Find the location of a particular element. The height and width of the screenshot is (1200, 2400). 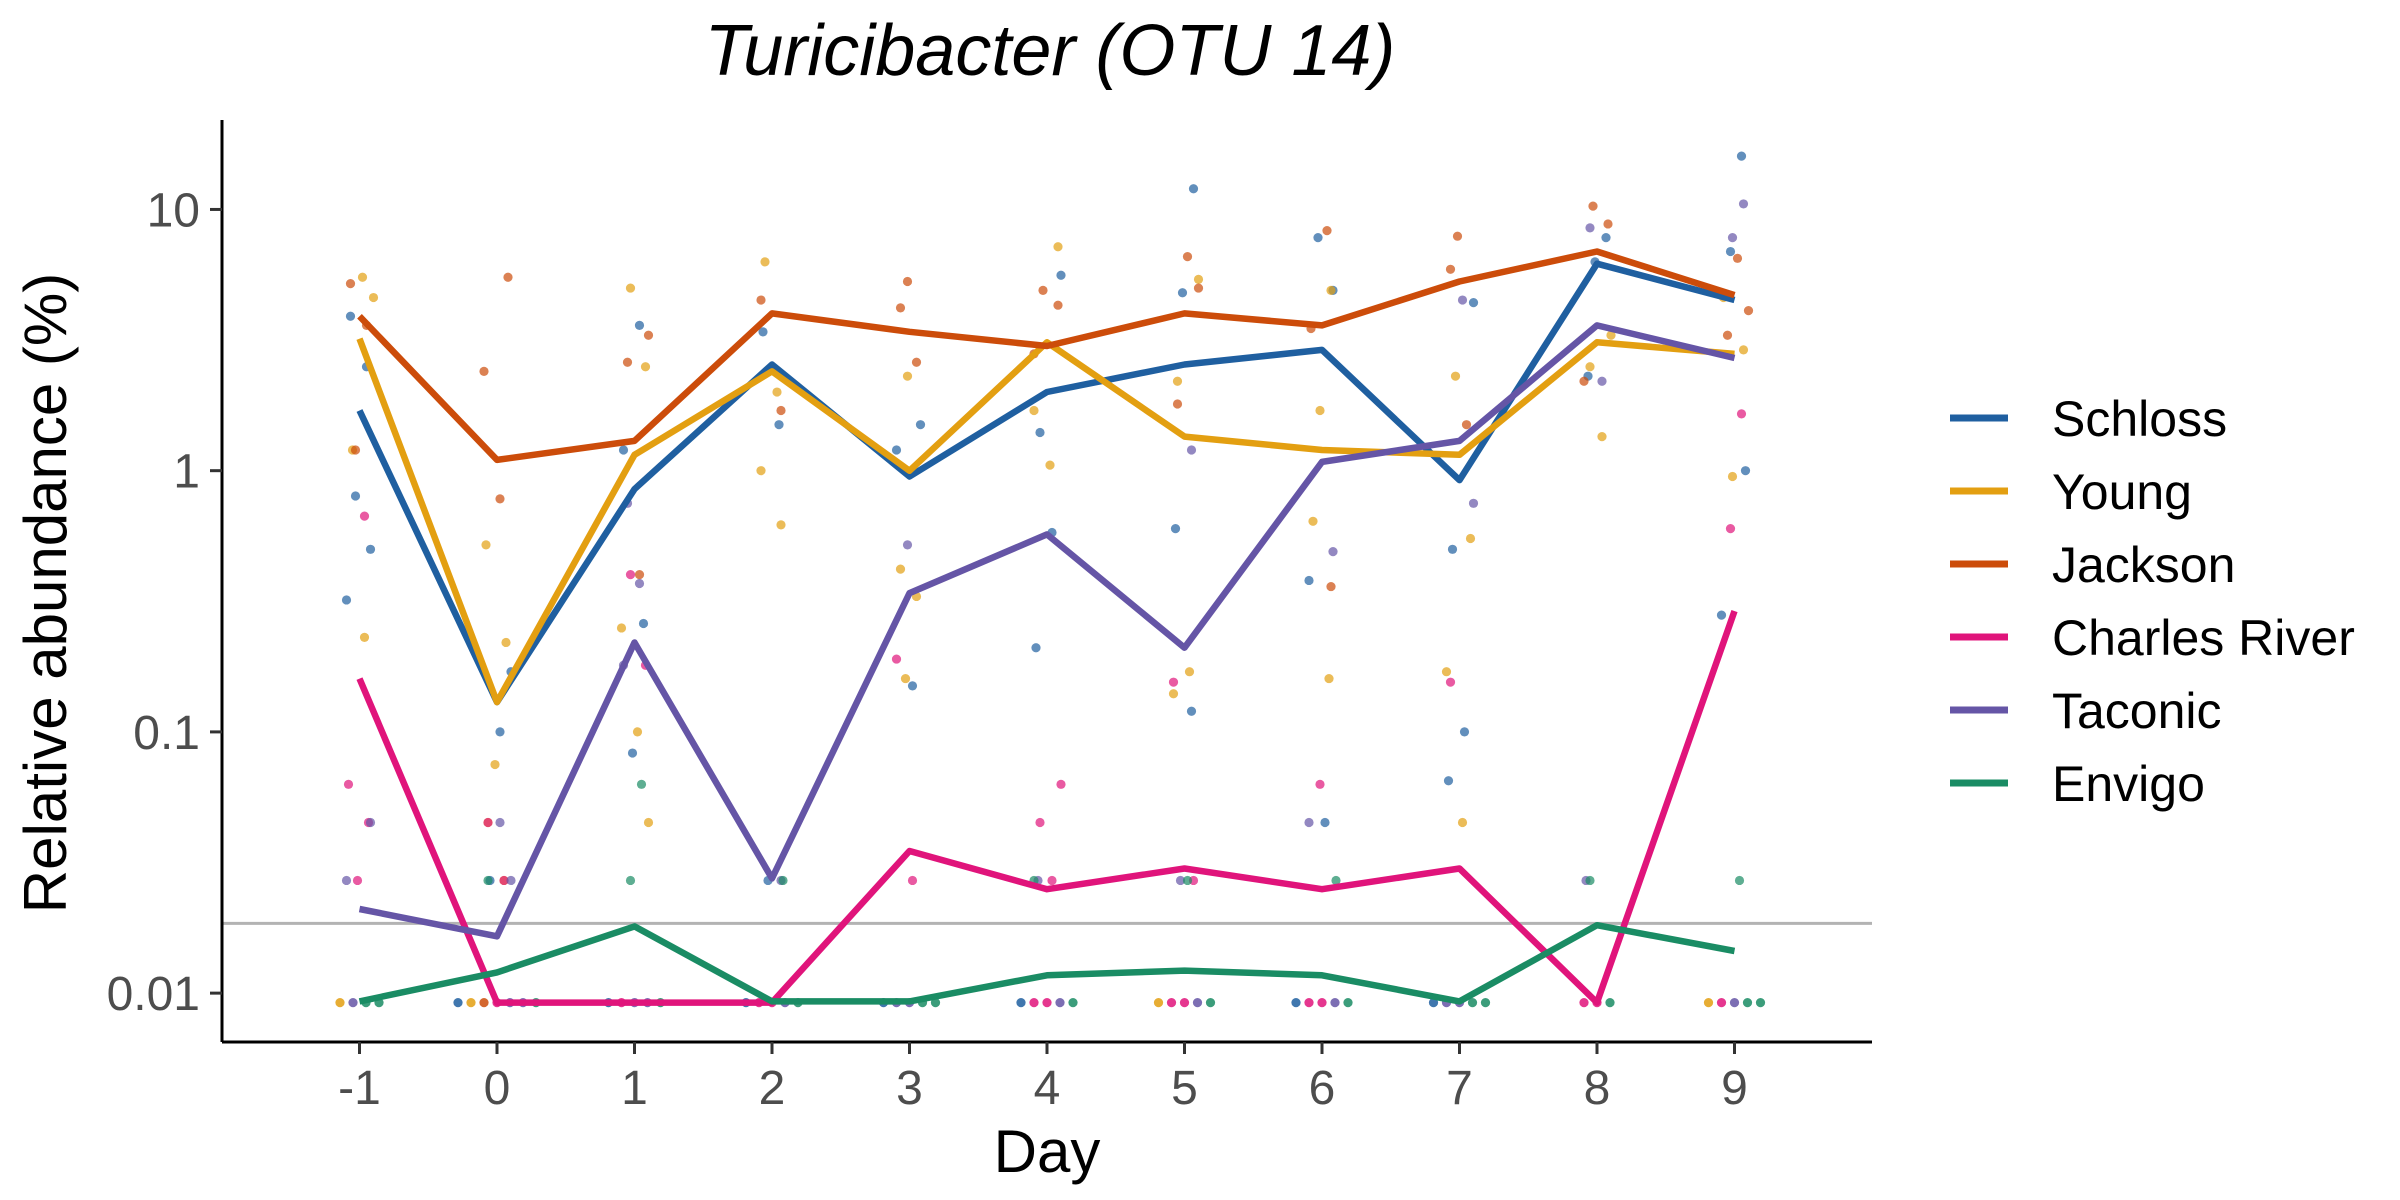

x-tick-label: 6 is located at coordinates (1322, 1088).